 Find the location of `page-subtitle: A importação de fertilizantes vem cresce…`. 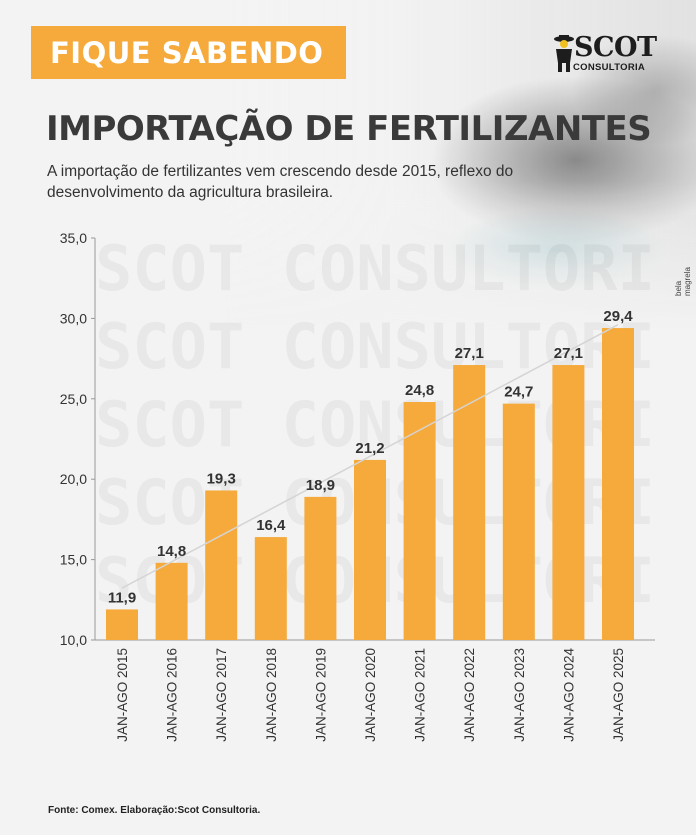

page-subtitle: A importação de fertilizantes vem cresce… is located at coordinates (307, 182).